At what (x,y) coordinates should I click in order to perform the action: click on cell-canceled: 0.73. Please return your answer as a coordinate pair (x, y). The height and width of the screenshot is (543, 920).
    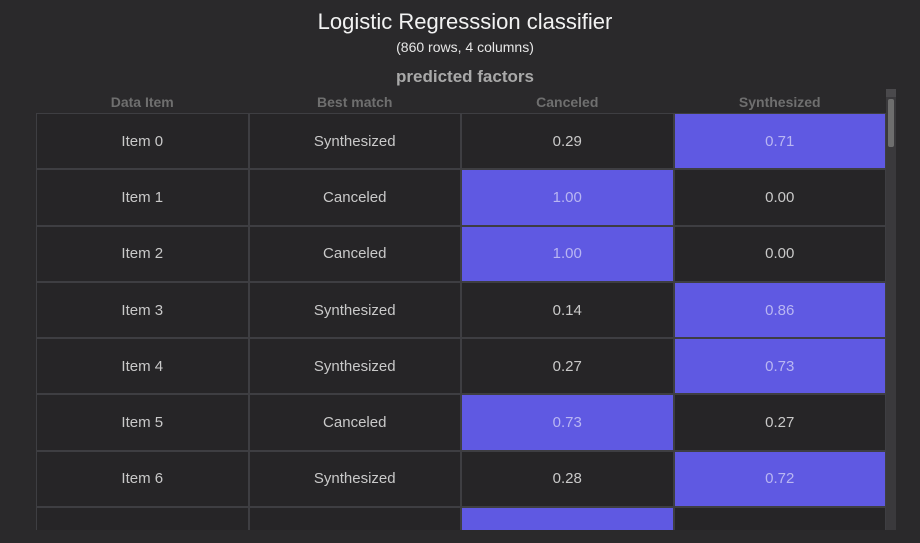
    Looking at the image, I should click on (567, 422).